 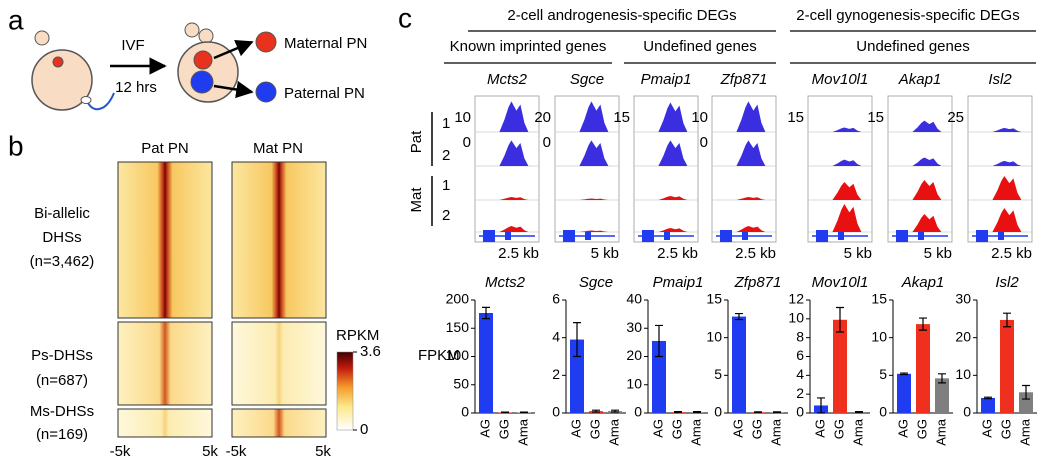 What do you see at coordinates (912, 46) in the screenshot?
I see `subgroup-title: Undefined genes` at bounding box center [912, 46].